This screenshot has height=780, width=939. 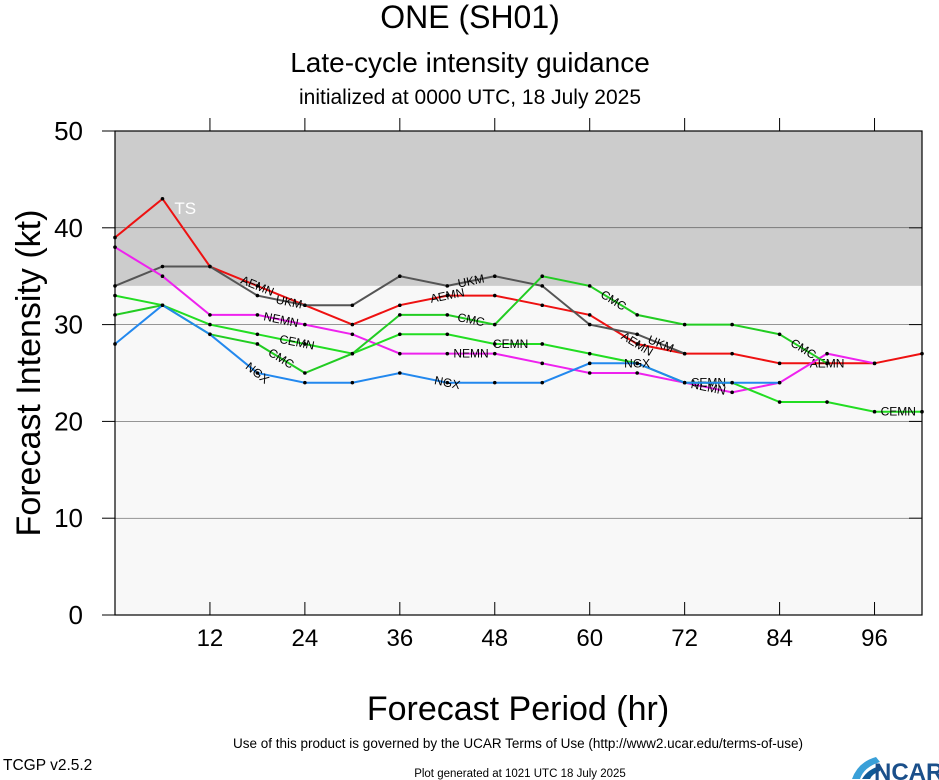 I want to click on chart-subtitle: Late-cycle intensity guidance, so click(x=470, y=62).